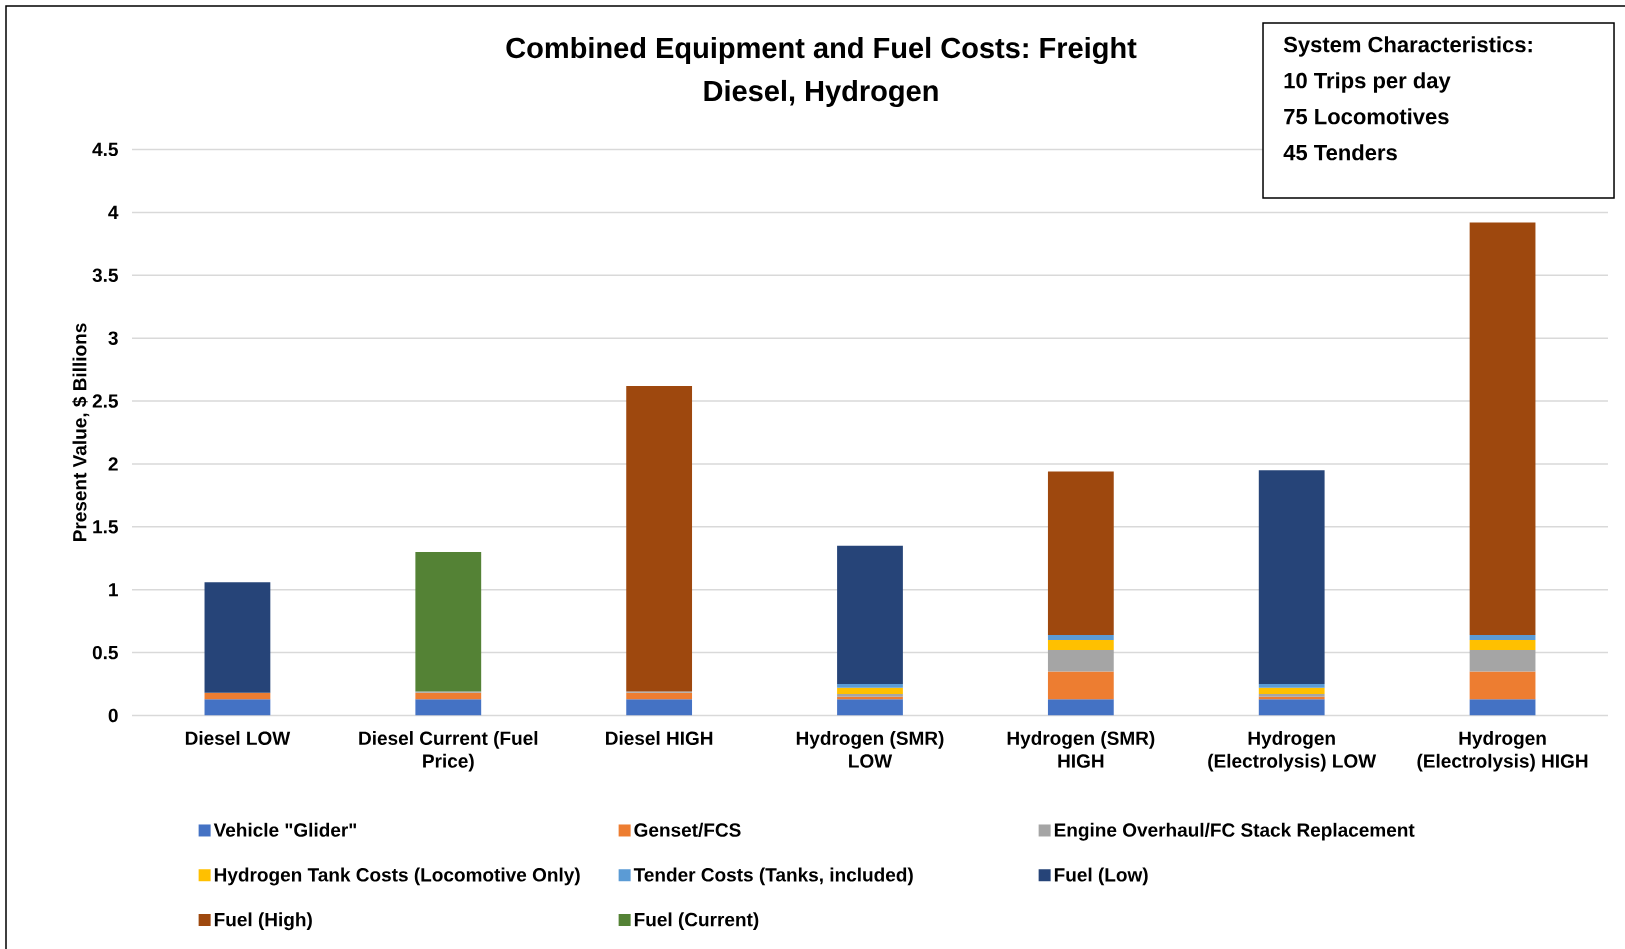  I want to click on chart-title: Combined Equipment and Fuel Costs: Freight Diesel, Hydrogen, so click(821, 72).